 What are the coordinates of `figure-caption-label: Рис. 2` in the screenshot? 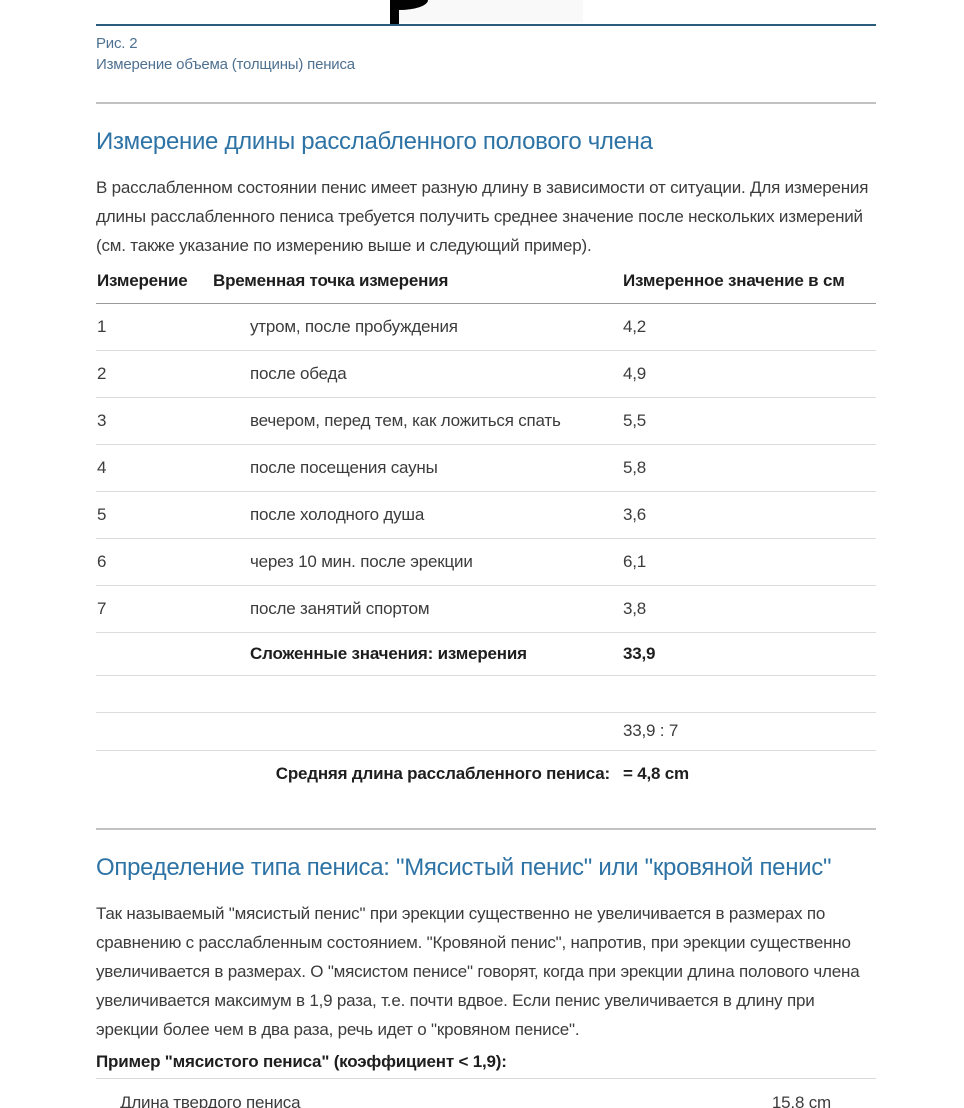 It's located at (117, 43).